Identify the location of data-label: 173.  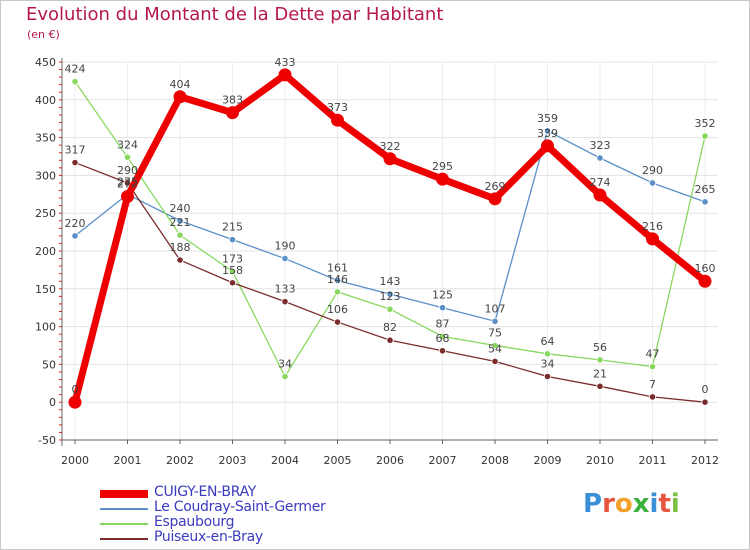
(232, 258).